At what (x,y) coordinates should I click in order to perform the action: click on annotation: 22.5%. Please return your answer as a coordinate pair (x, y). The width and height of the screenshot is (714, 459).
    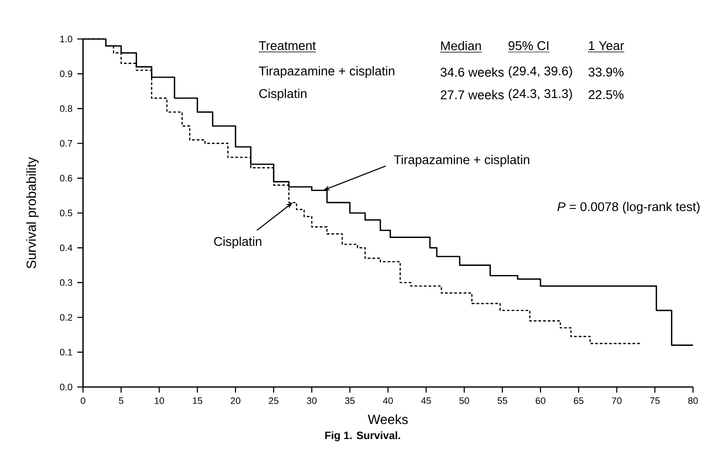
    Looking at the image, I should click on (606, 95).